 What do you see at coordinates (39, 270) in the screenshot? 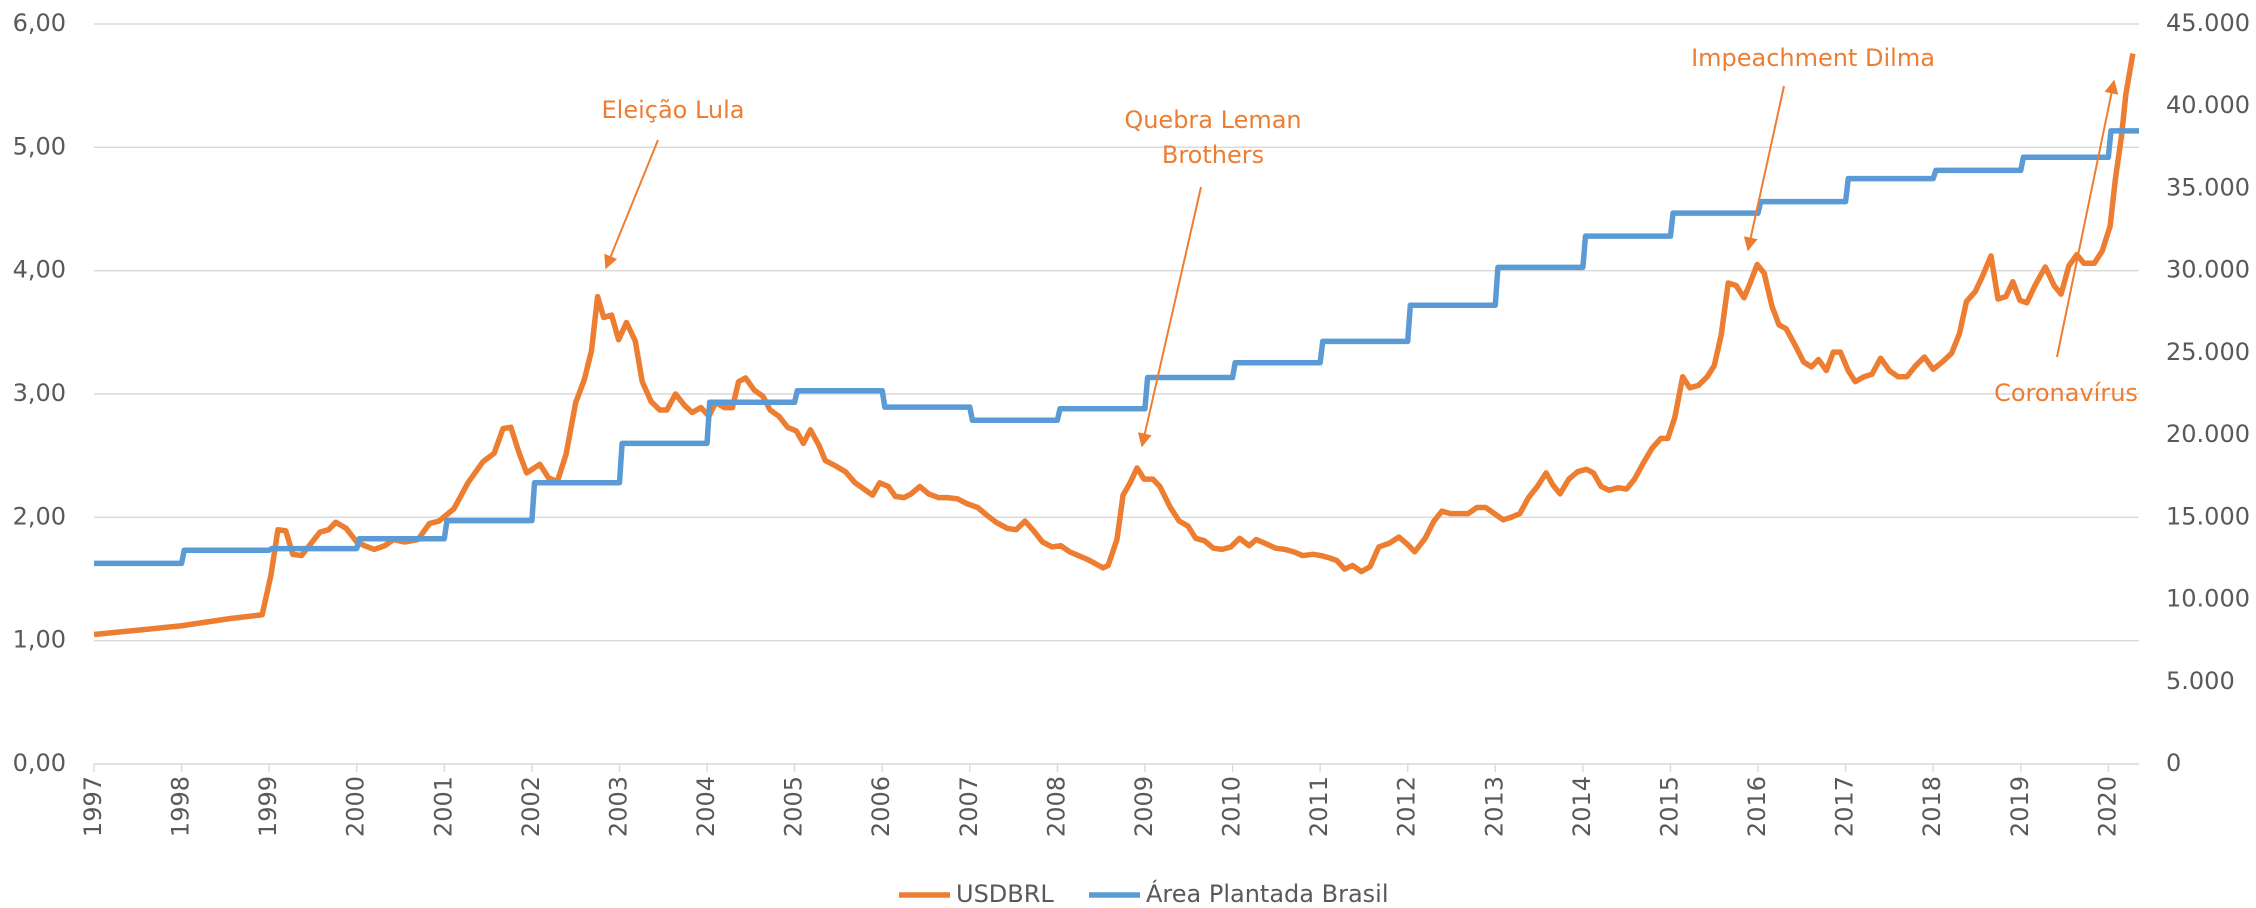
I see `y-tick-label: 4,00` at bounding box center [39, 270].